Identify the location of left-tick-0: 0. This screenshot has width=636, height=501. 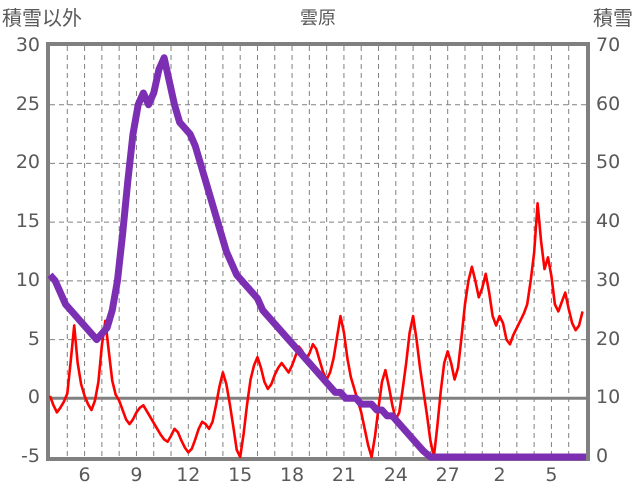
(33, 397).